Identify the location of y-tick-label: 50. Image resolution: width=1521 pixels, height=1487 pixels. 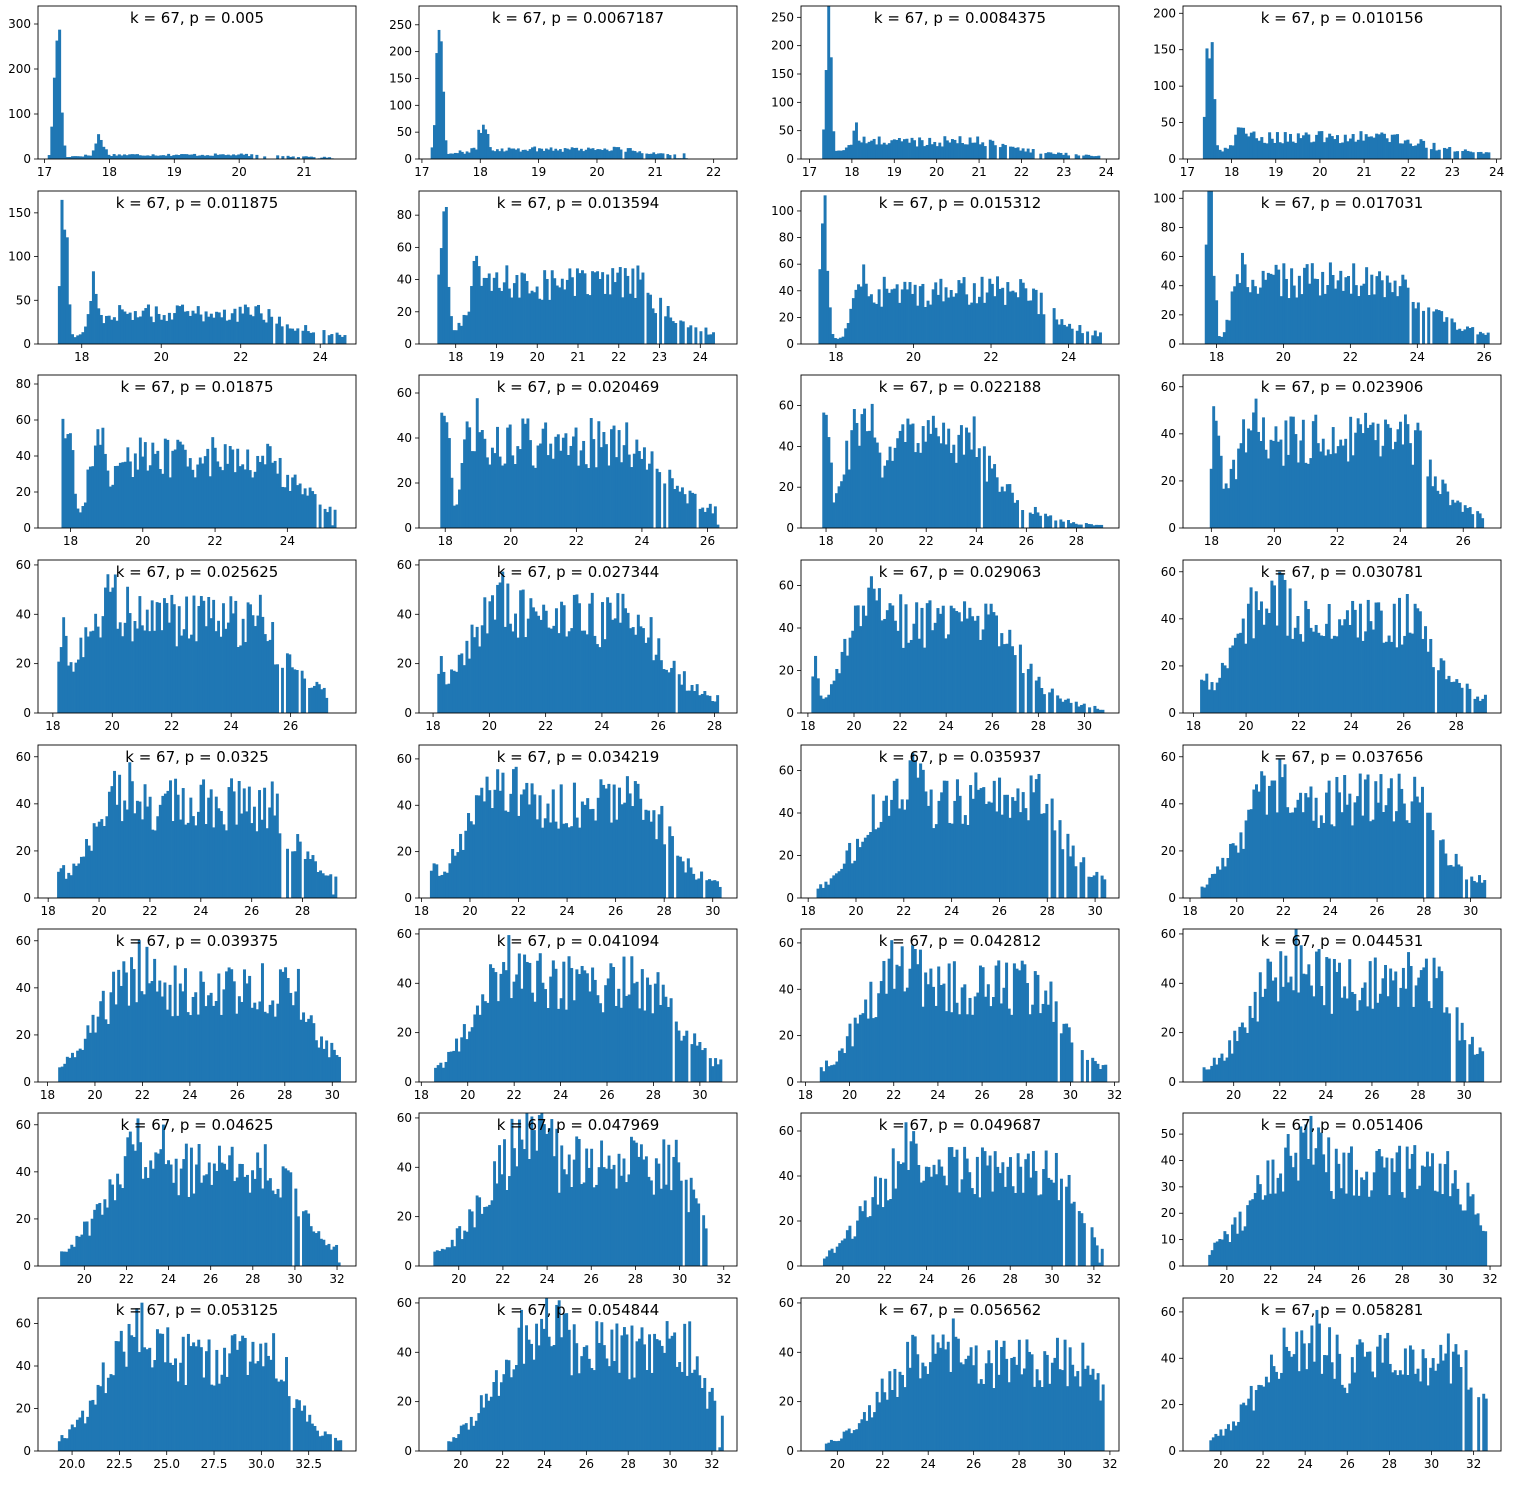
(404, 132).